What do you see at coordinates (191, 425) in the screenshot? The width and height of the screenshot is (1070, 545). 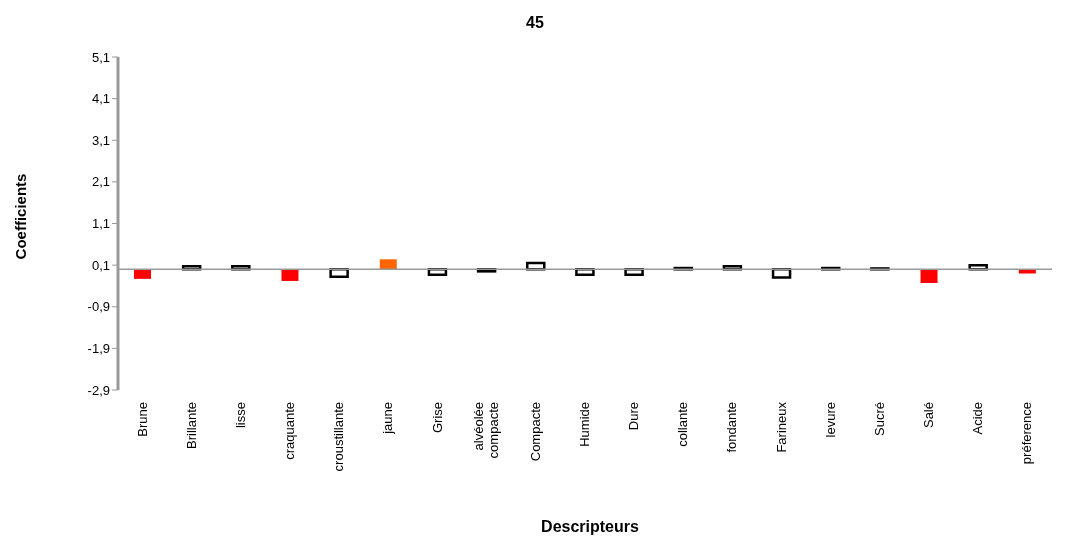 I see `x-tick-label: Brillante` at bounding box center [191, 425].